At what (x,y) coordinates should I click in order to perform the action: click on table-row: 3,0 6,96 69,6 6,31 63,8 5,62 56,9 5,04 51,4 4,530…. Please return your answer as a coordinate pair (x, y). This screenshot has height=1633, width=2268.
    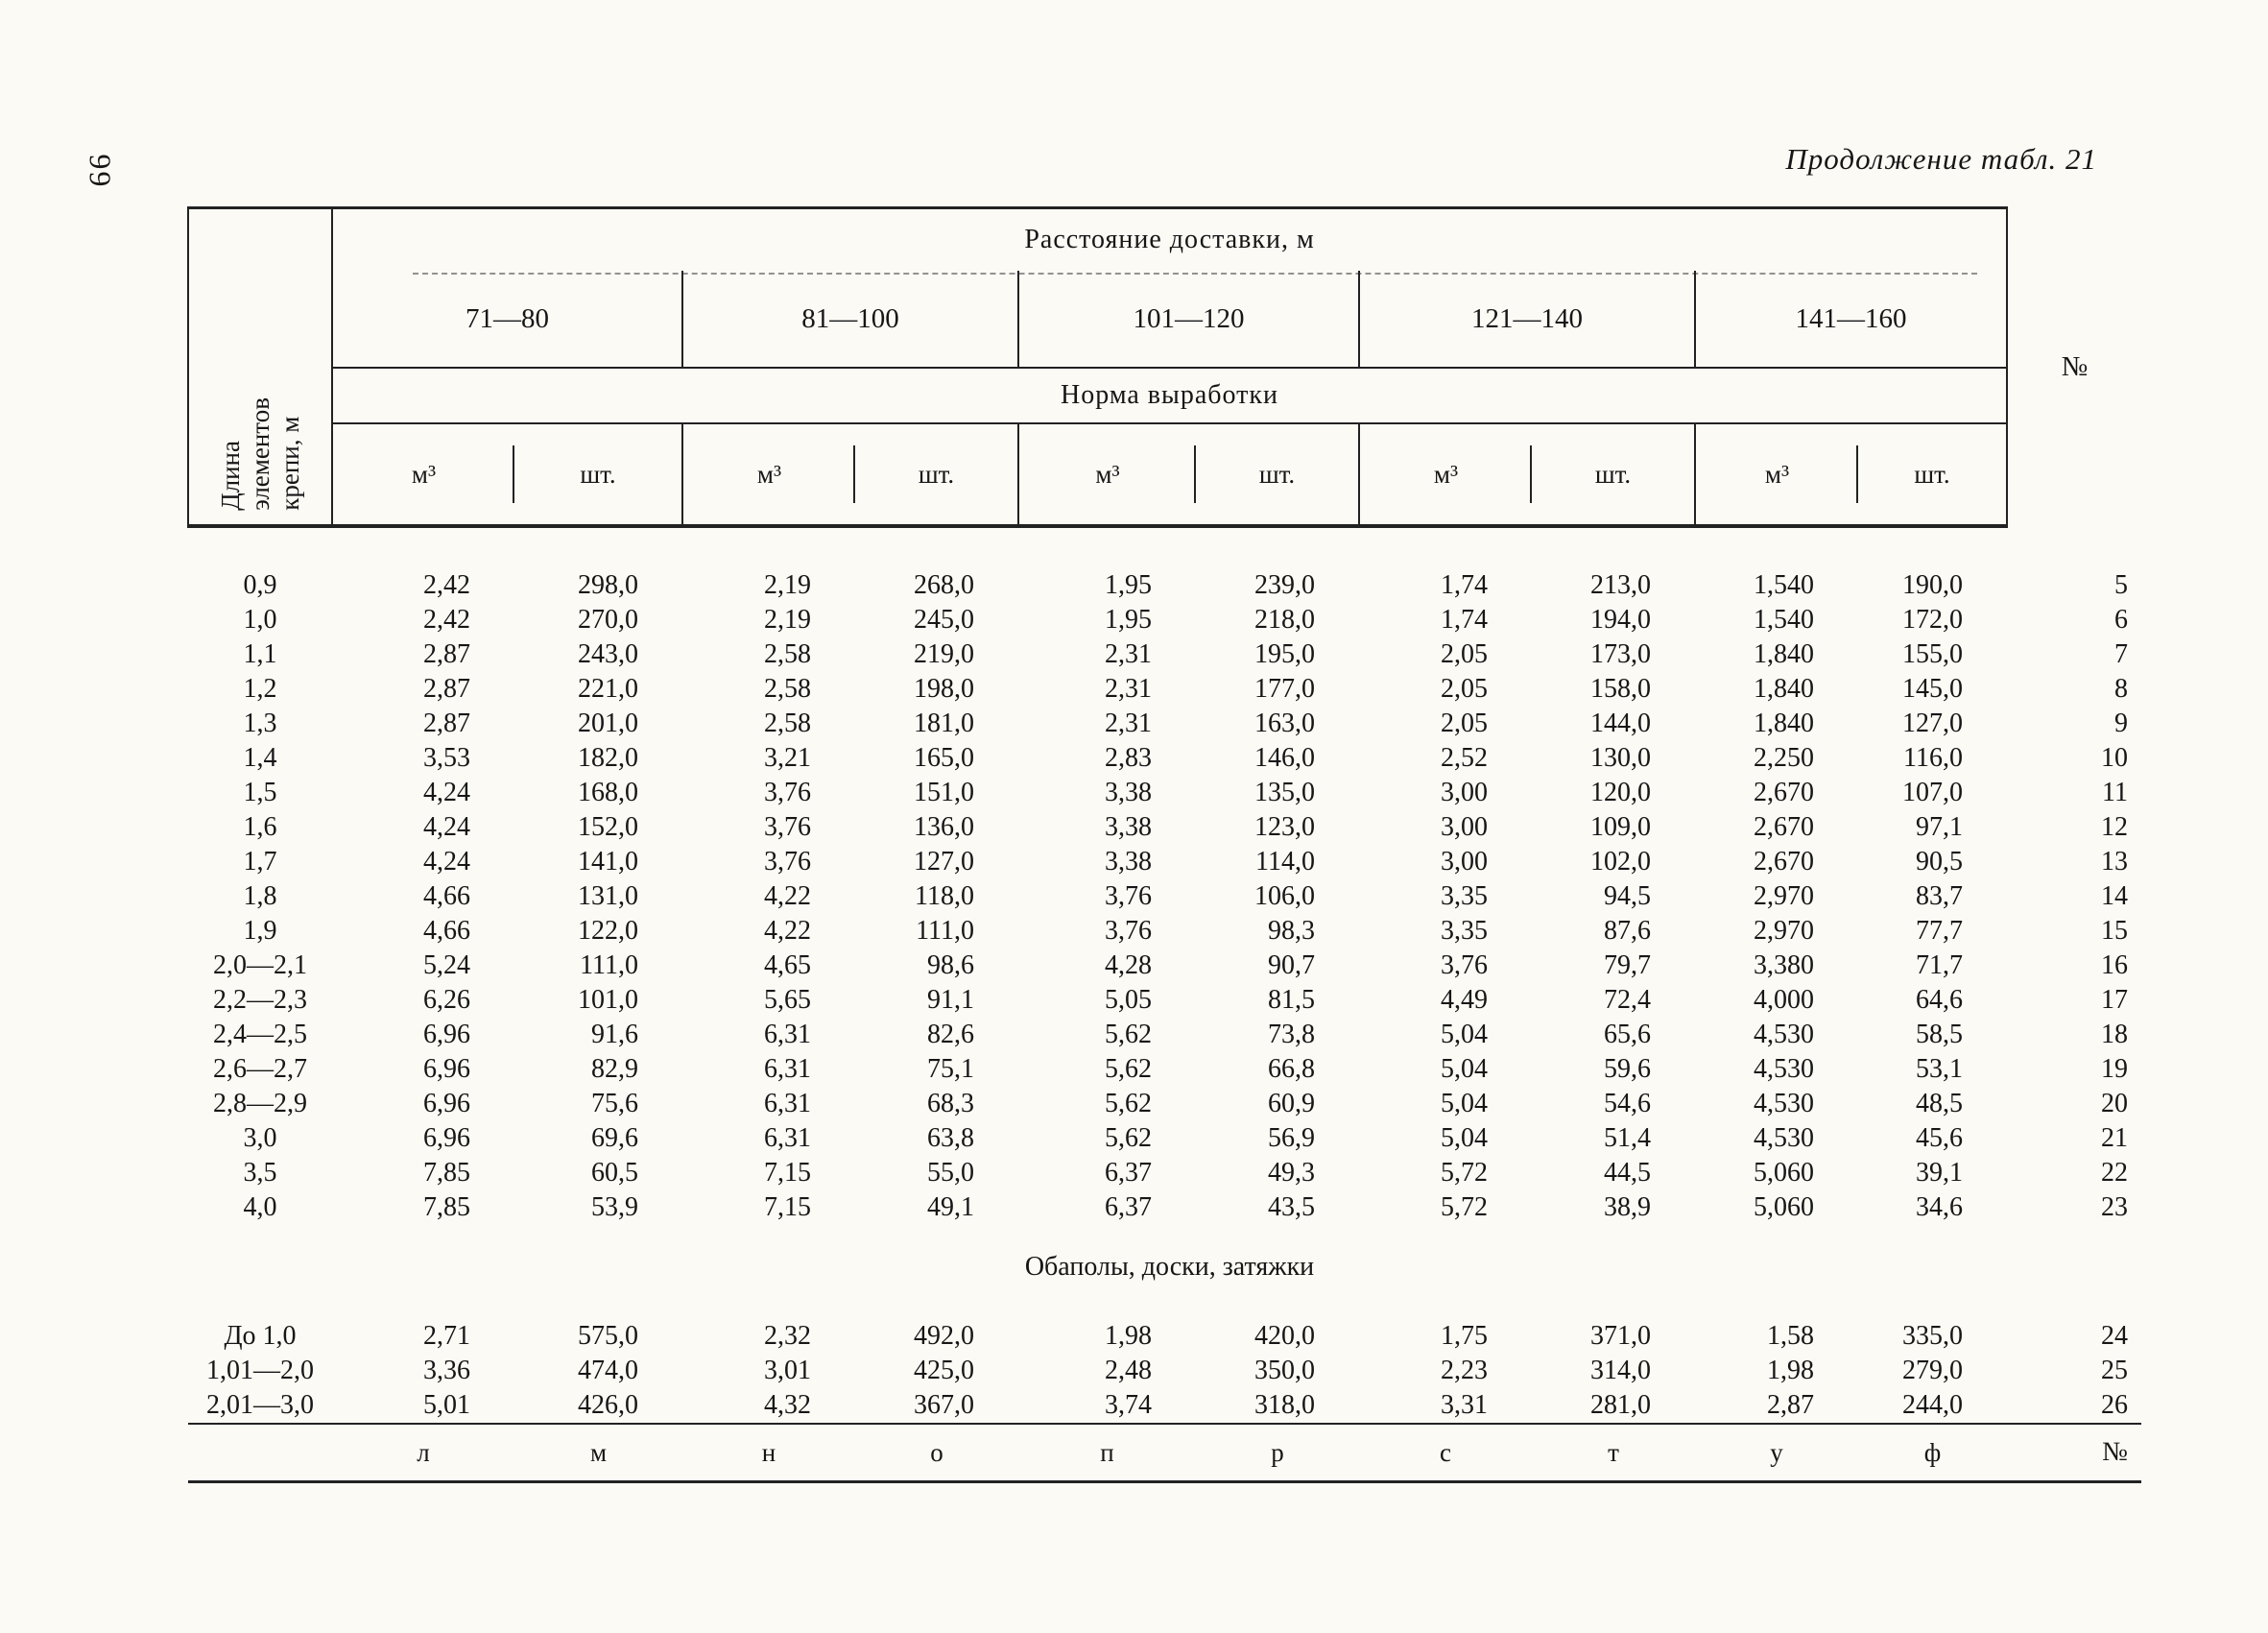
    Looking at the image, I should click on (1164, 1138).